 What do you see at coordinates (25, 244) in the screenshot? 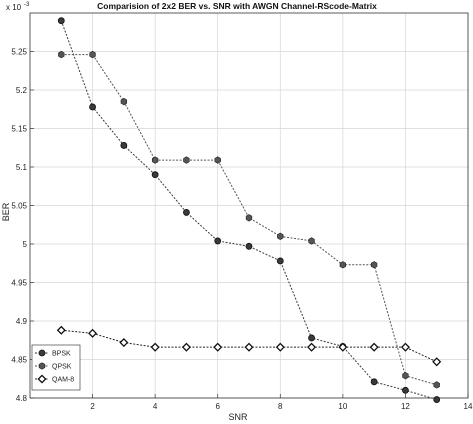
I see `y-tick-label: 5` at bounding box center [25, 244].